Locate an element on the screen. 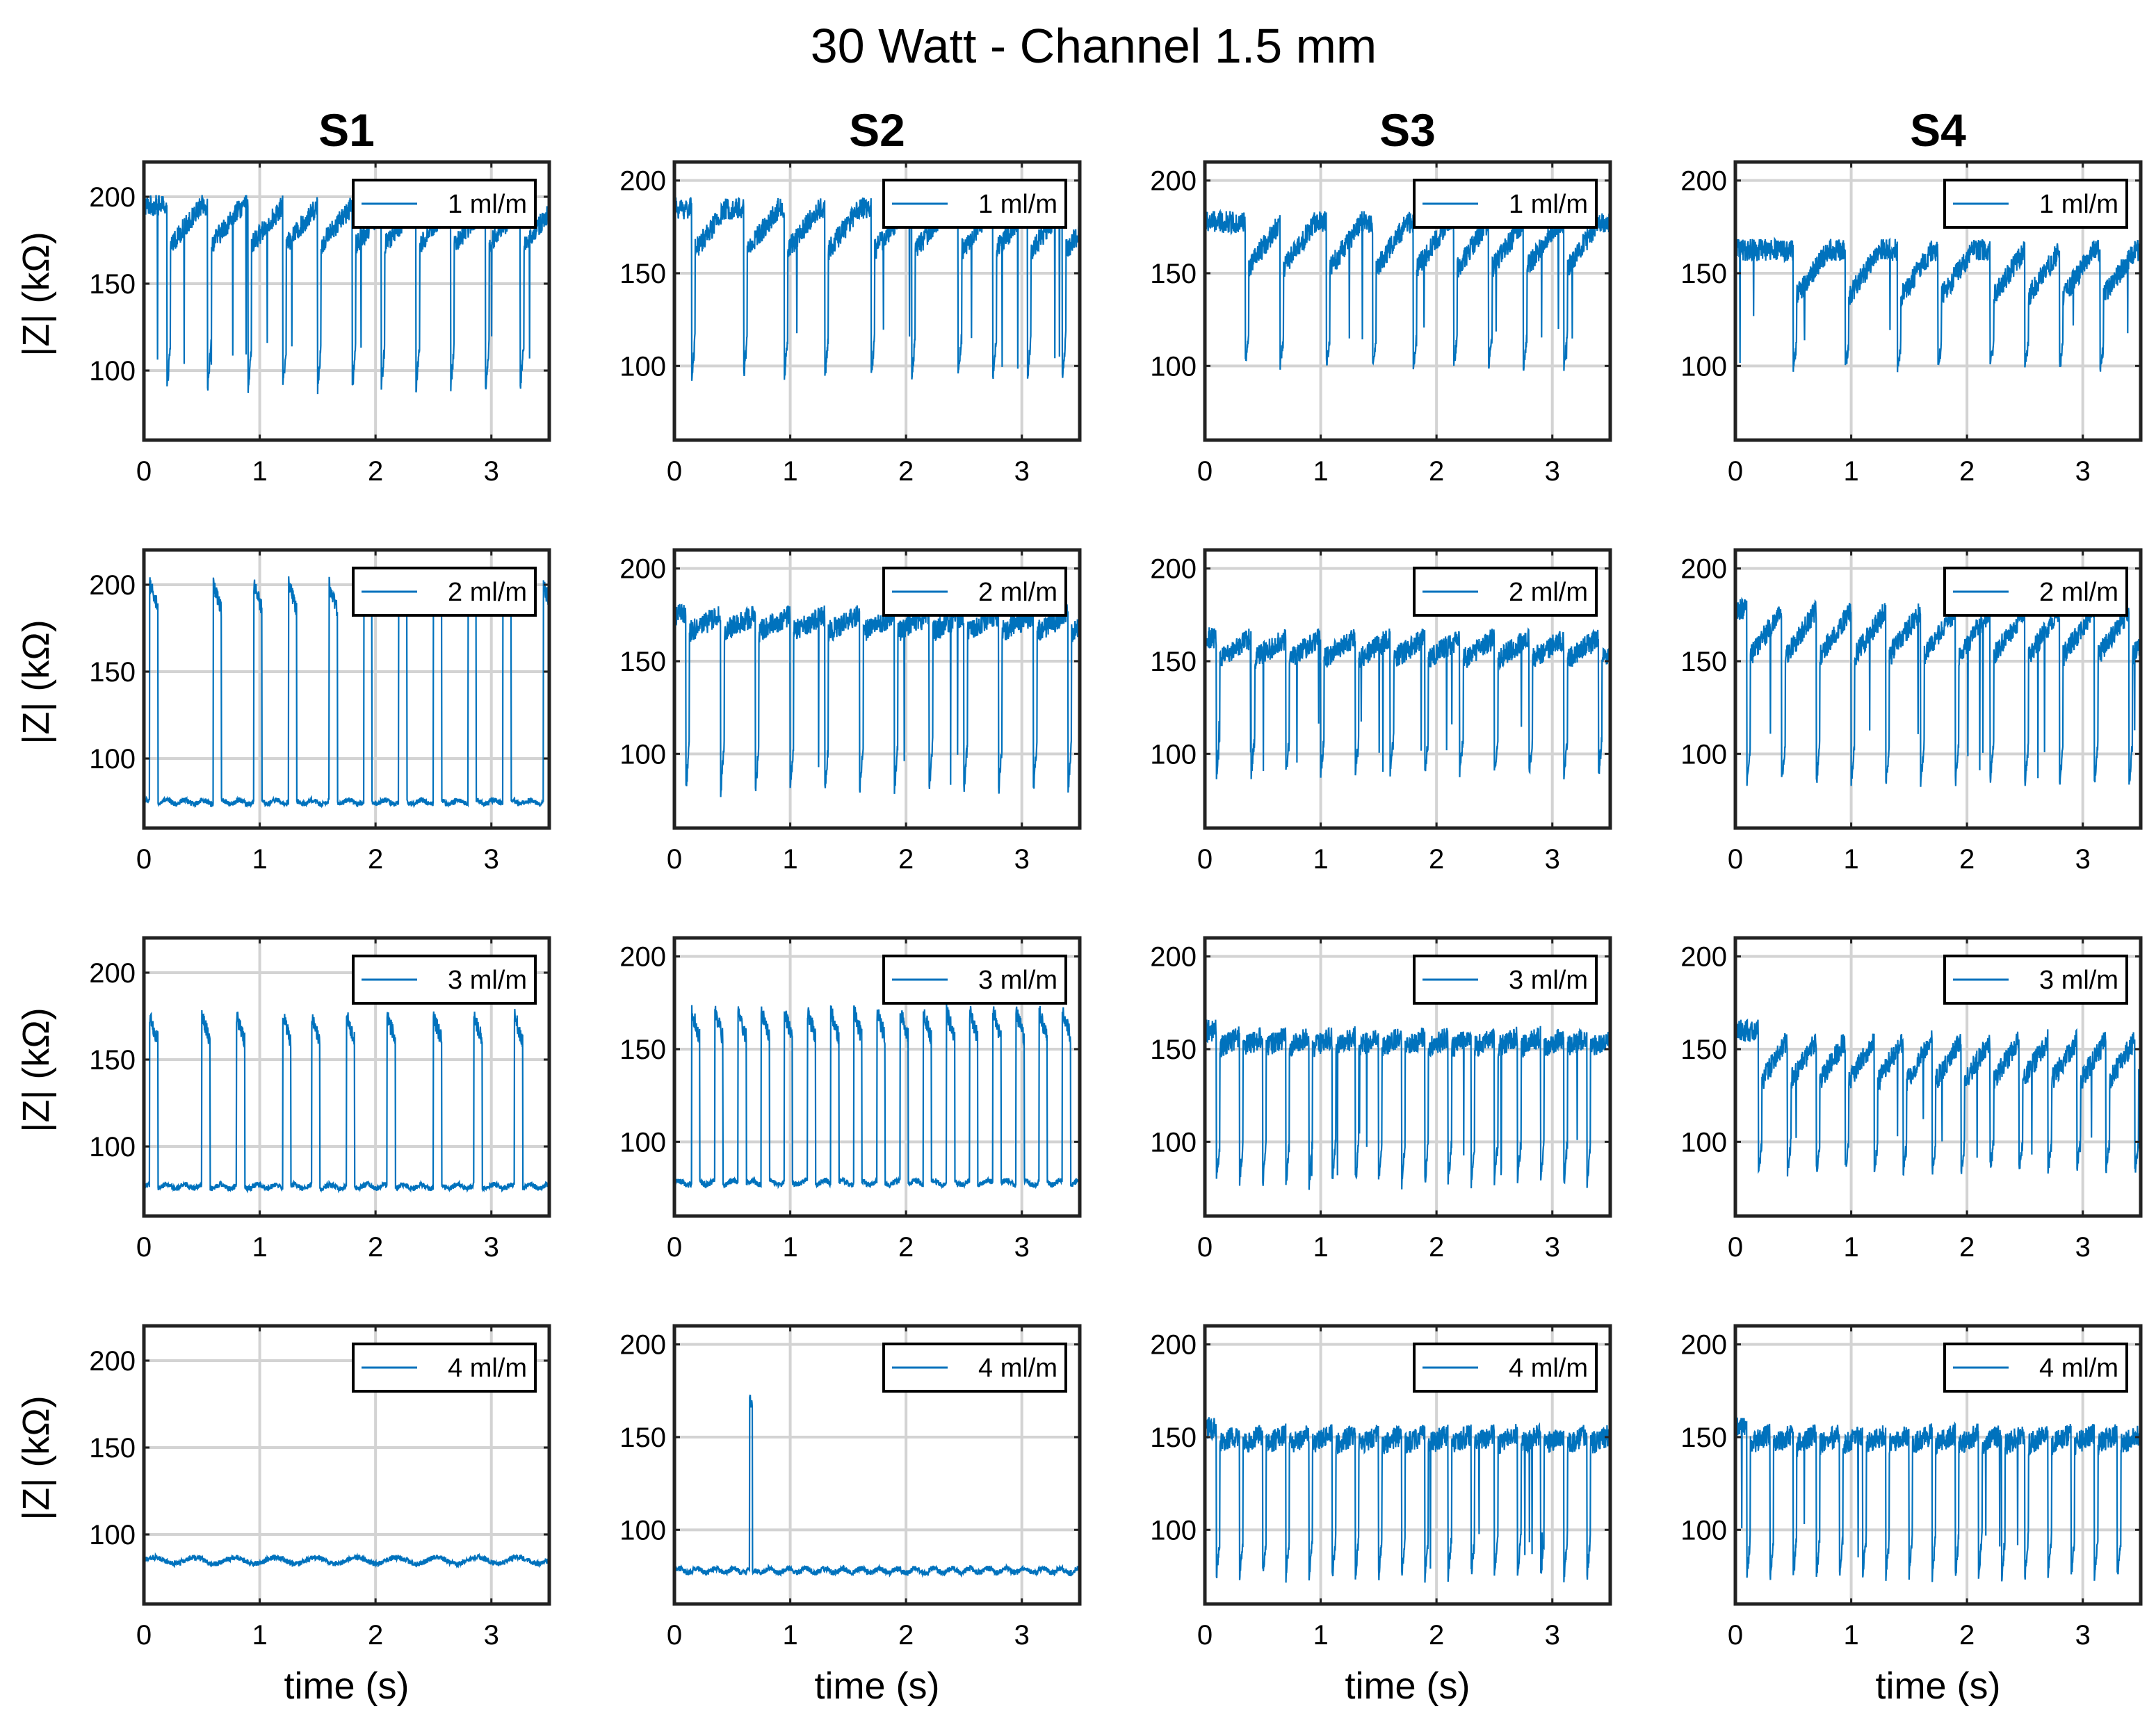 Image resolution: width=2156 pixels, height=1718 pixels. legend-label: 1 ml/m is located at coordinates (1017, 204).